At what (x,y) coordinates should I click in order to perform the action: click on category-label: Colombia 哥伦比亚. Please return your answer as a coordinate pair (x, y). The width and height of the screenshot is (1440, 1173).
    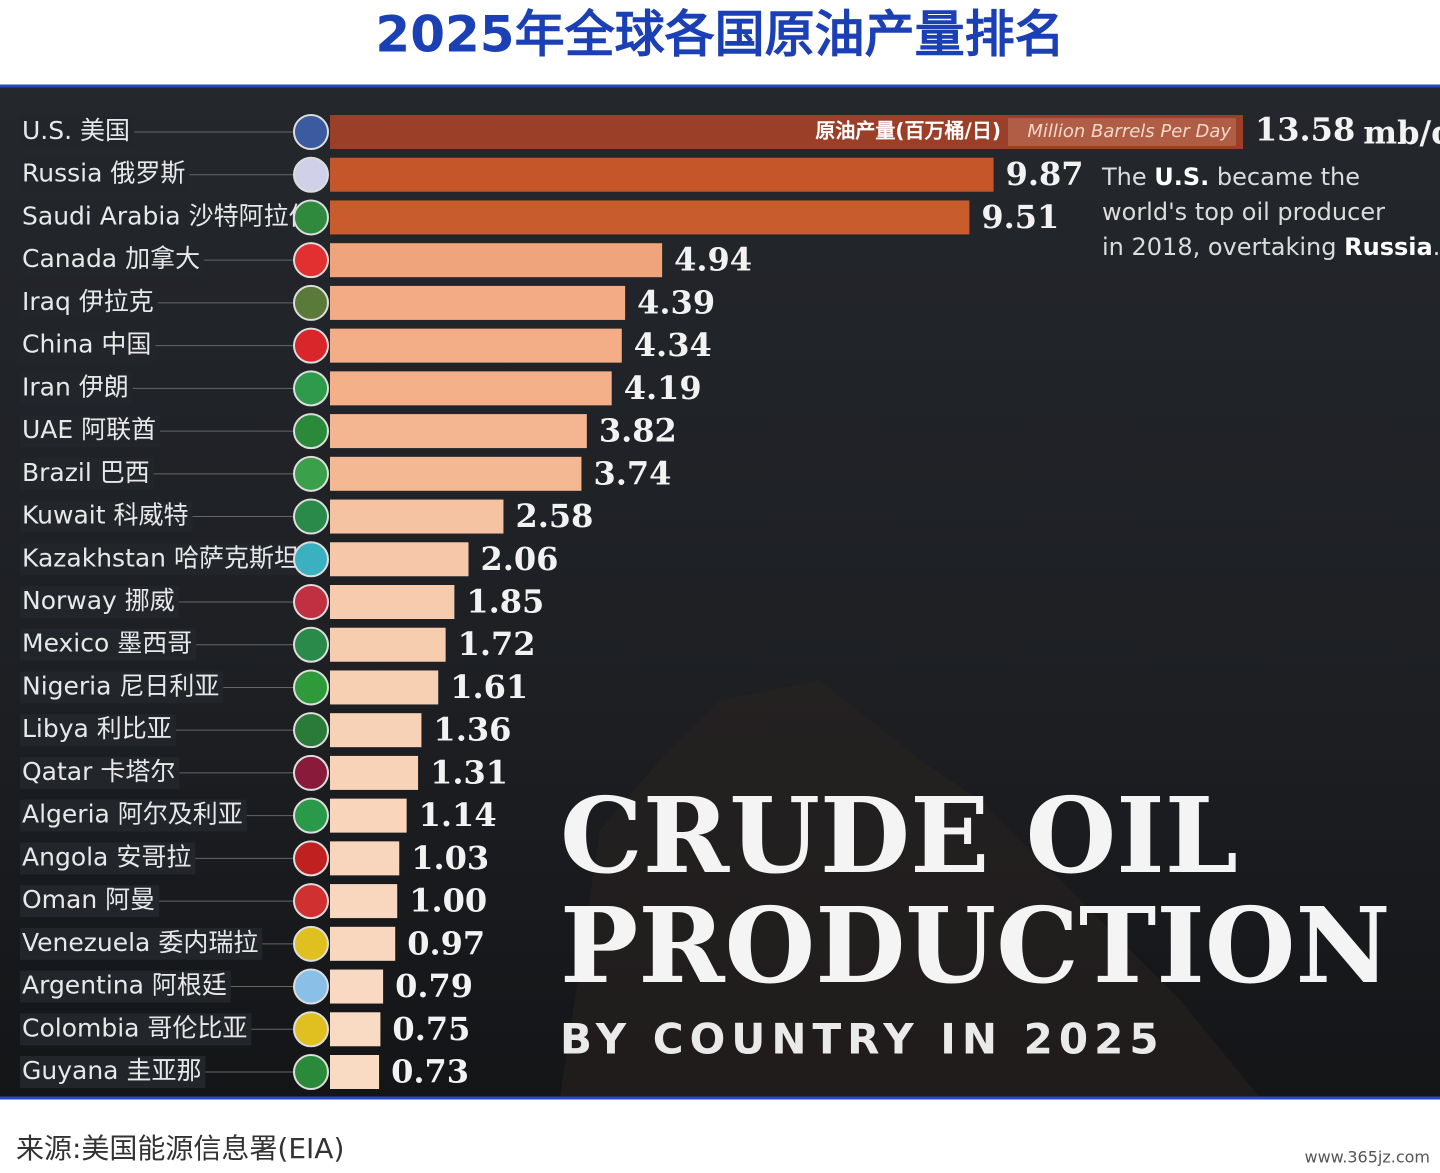
    Looking at the image, I should click on (134, 1027).